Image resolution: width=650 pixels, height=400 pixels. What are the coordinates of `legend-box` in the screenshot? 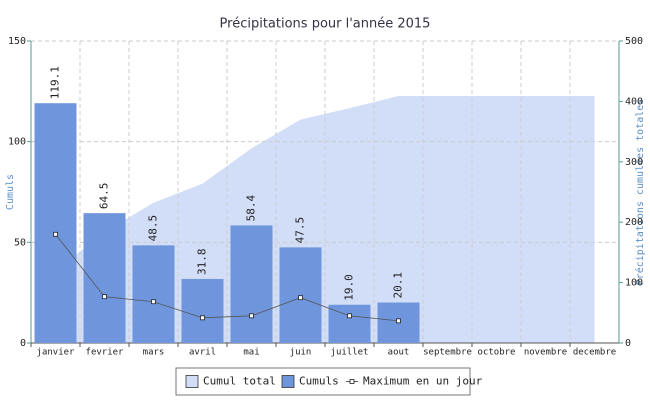 It's located at (323, 381).